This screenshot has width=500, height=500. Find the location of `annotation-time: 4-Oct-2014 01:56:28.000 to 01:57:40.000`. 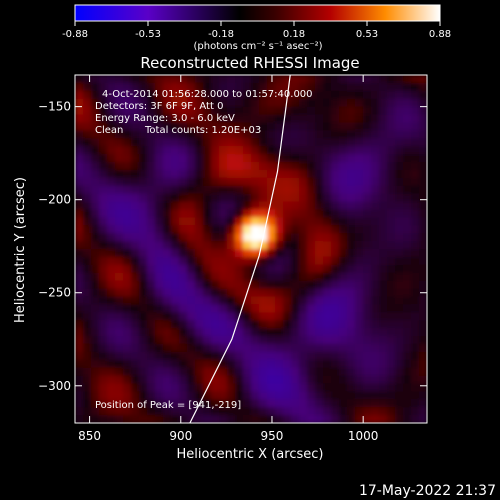

annotation-time: 4-Oct-2014 01:56:28.000 to 01:57:40.000 is located at coordinates (207, 94).